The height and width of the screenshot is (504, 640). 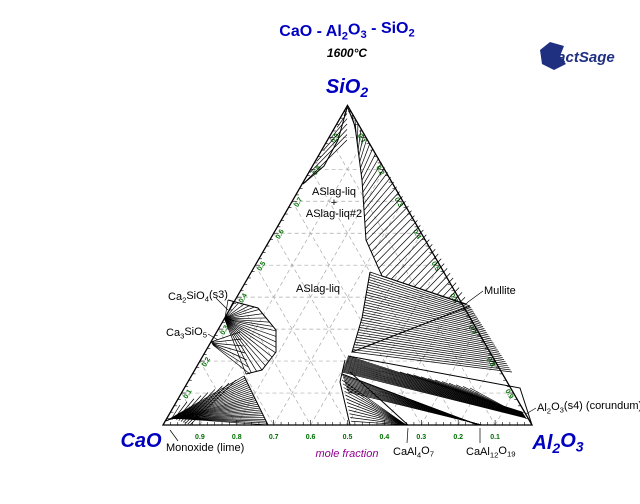 What do you see at coordinates (557, 443) in the screenshot?
I see `vertex-label: Al2O3` at bounding box center [557, 443].